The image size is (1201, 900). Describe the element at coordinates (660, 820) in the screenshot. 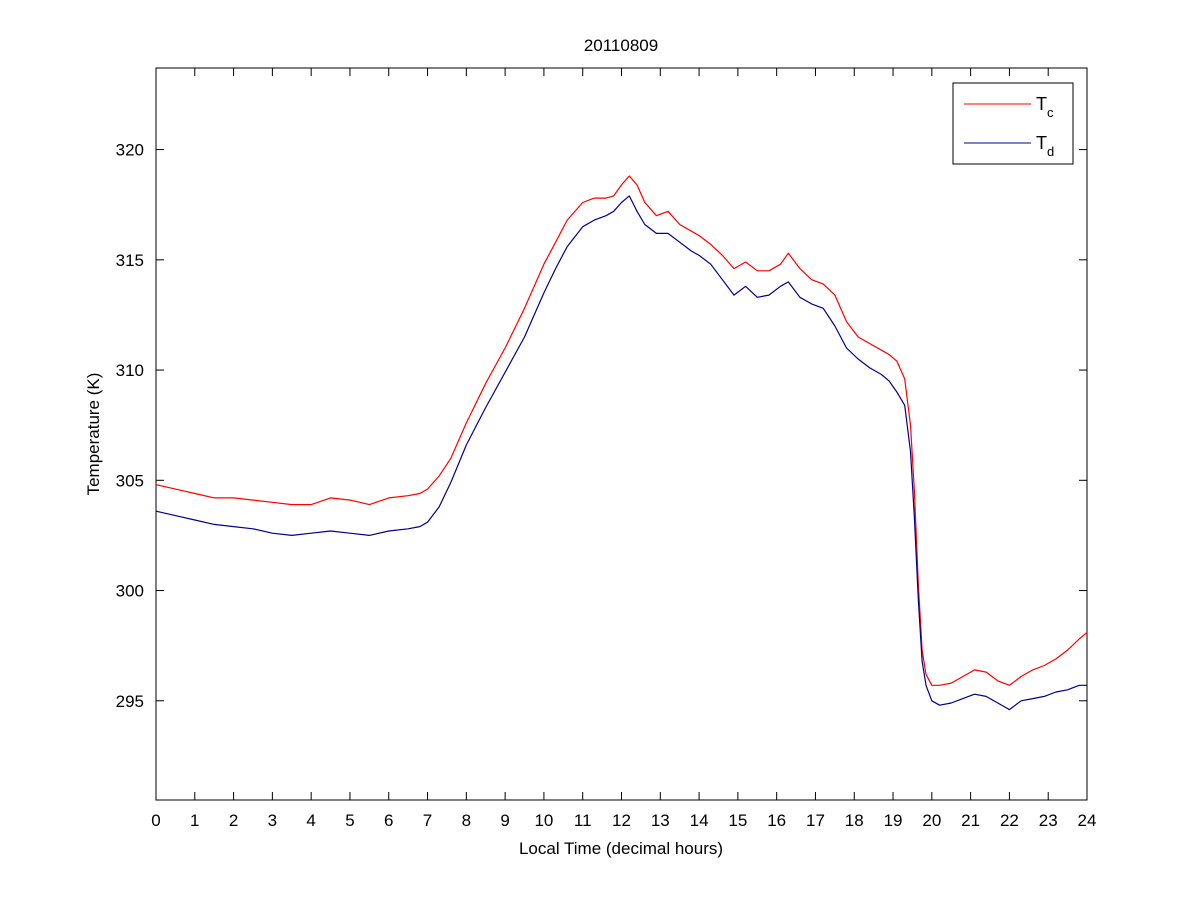

I see `x-tick-label: 13` at that location.